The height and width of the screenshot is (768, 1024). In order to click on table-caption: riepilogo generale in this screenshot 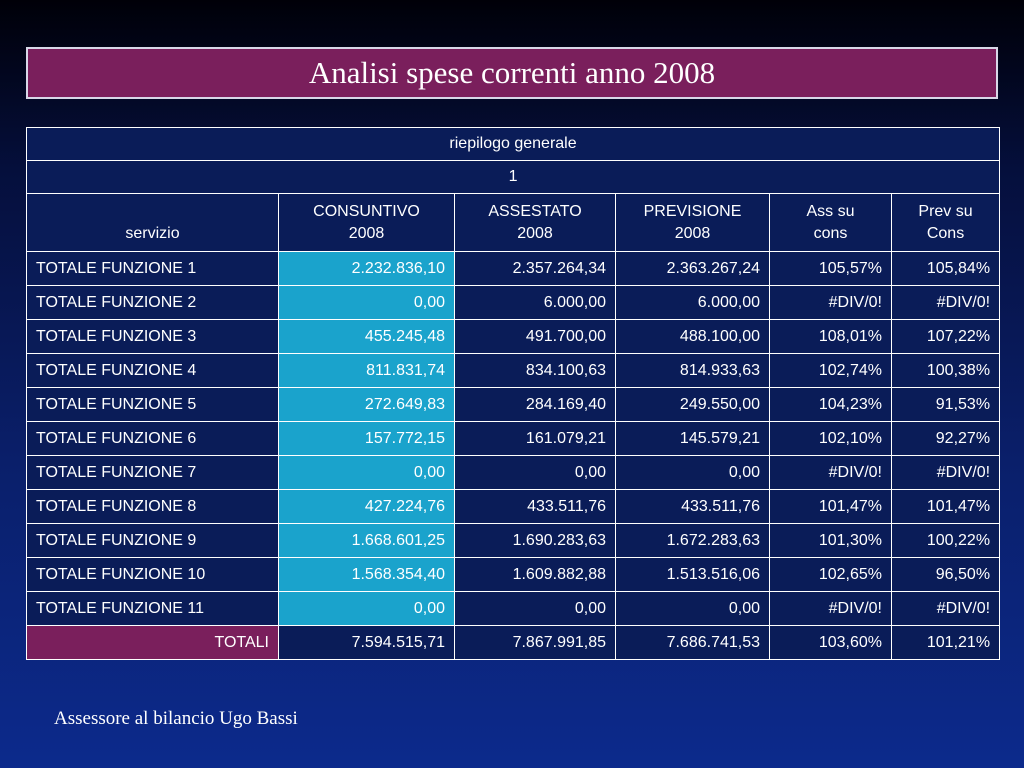, I will do `click(513, 144)`.